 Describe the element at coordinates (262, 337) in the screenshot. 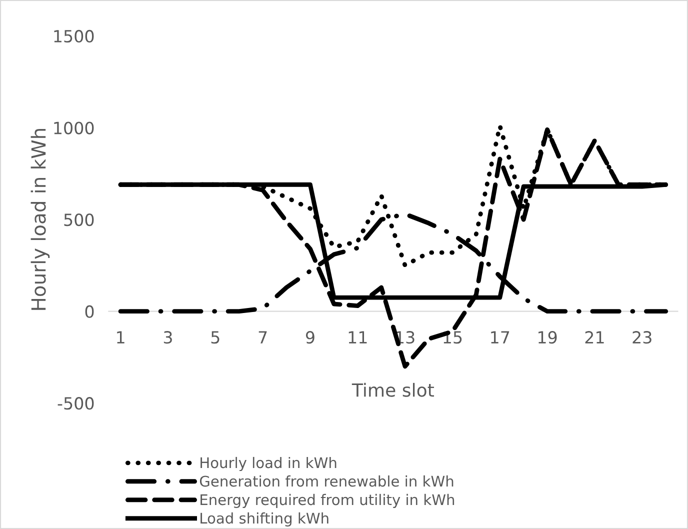

I see `x-tick-label: 7` at that location.